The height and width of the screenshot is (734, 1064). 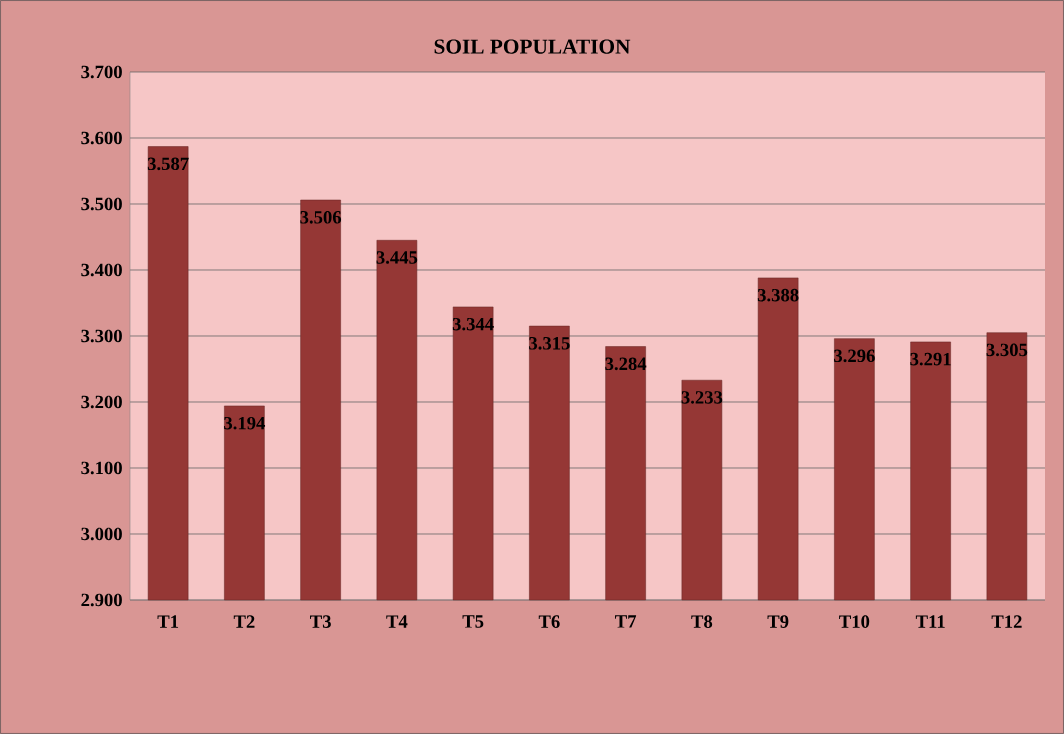 I want to click on data-label: 3.305, so click(x=1007, y=350).